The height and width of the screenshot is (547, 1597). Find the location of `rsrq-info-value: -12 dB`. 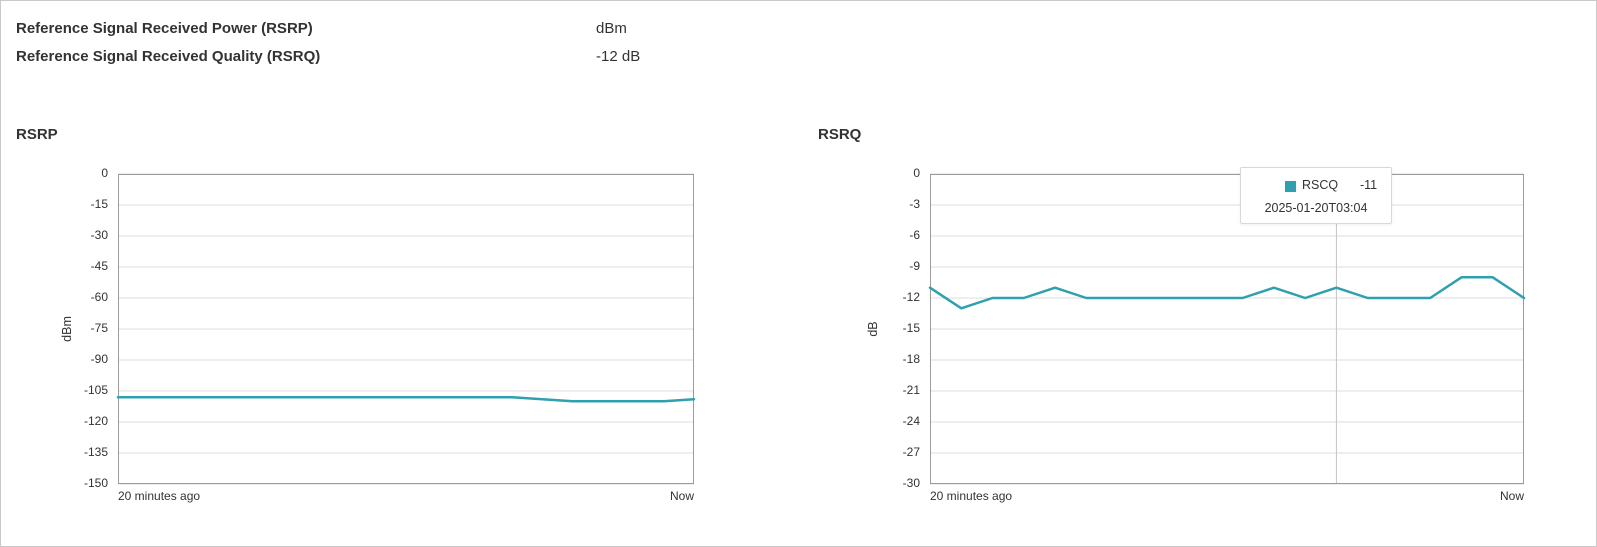

rsrq-info-value: -12 dB is located at coordinates (618, 56).